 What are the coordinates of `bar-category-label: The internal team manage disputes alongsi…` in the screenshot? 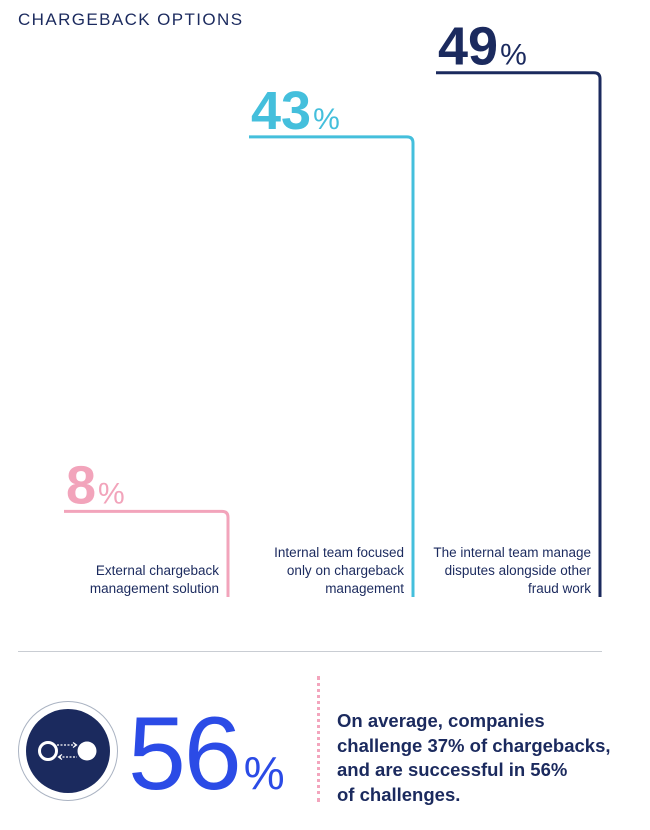 It's located at (512, 570).